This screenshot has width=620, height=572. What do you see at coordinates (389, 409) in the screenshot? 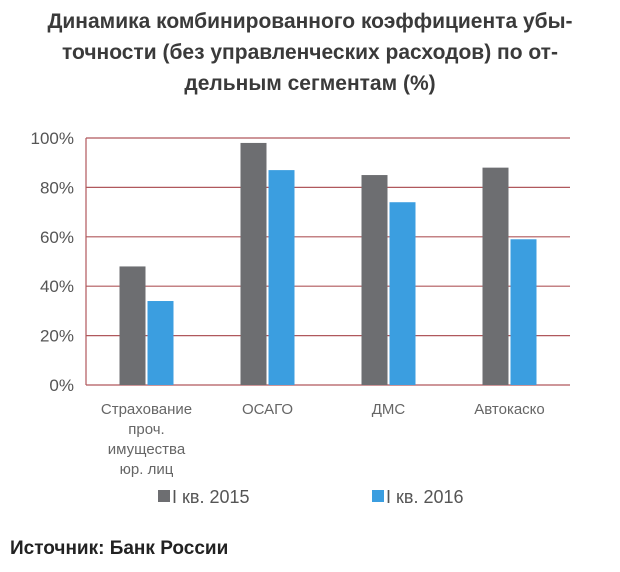
I see `x-category-label: ДМС` at bounding box center [389, 409].